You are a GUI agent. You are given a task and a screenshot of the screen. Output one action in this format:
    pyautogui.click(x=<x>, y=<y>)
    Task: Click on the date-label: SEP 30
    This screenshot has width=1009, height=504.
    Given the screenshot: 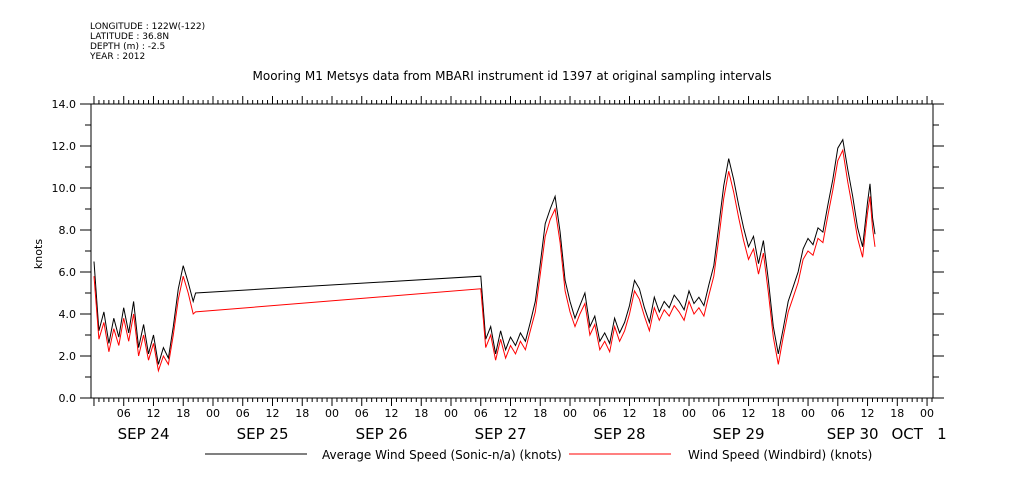 What is the action you would take?
    pyautogui.click(x=853, y=434)
    